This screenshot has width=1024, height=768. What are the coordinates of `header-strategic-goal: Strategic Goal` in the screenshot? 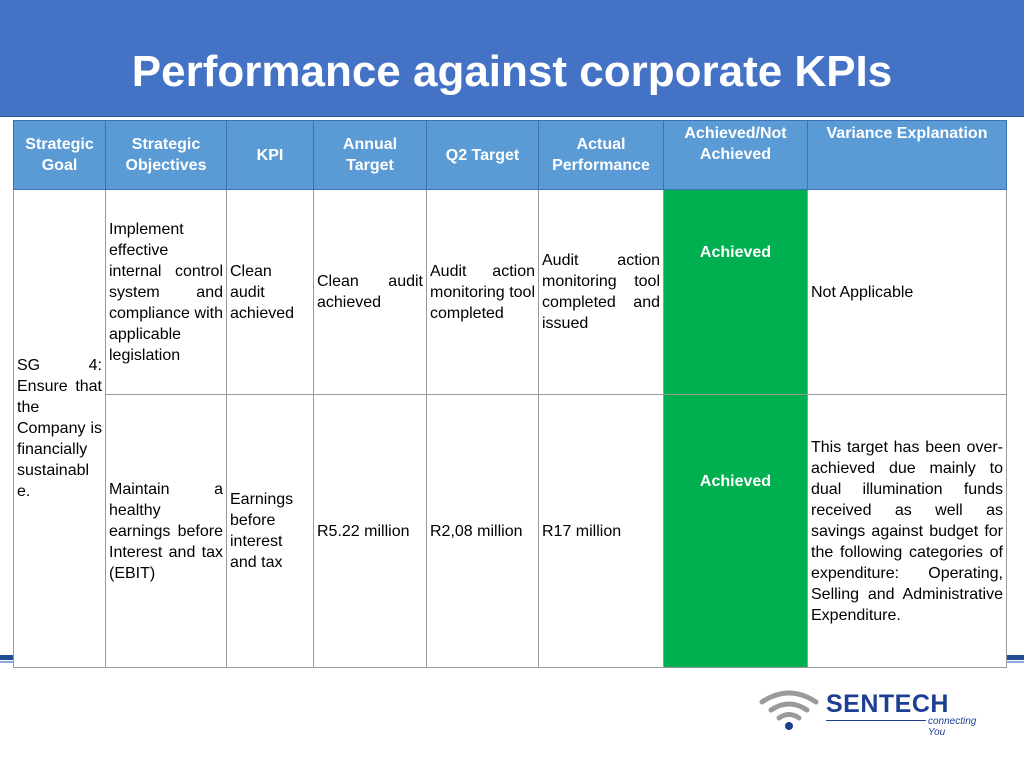 It's located at (59, 155).